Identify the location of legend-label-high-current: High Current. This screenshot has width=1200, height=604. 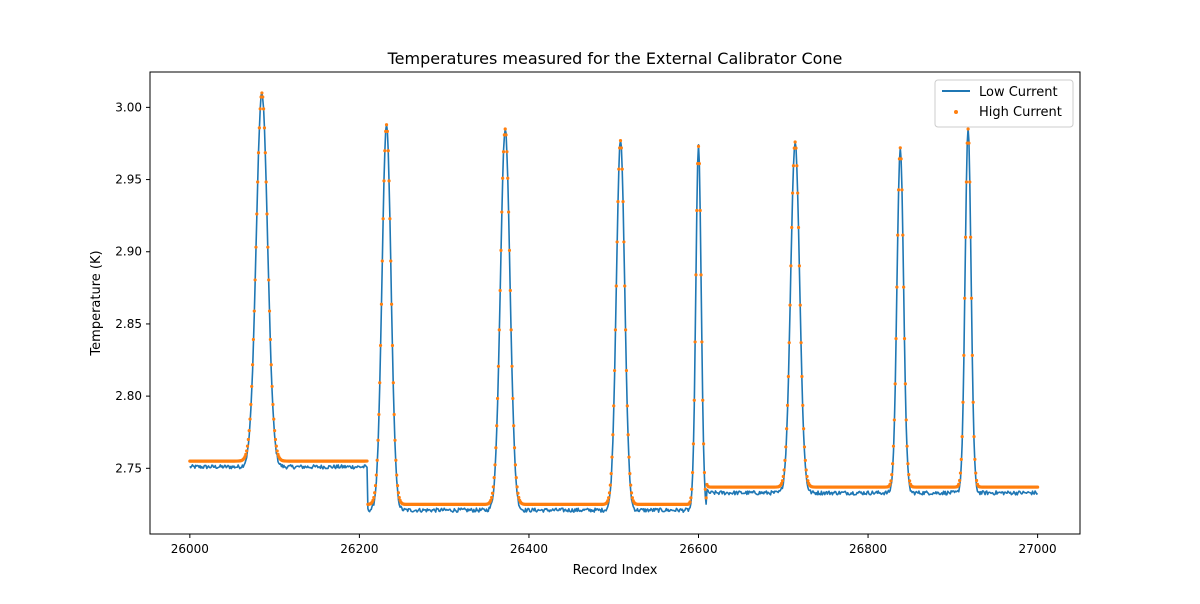
(1020, 112).